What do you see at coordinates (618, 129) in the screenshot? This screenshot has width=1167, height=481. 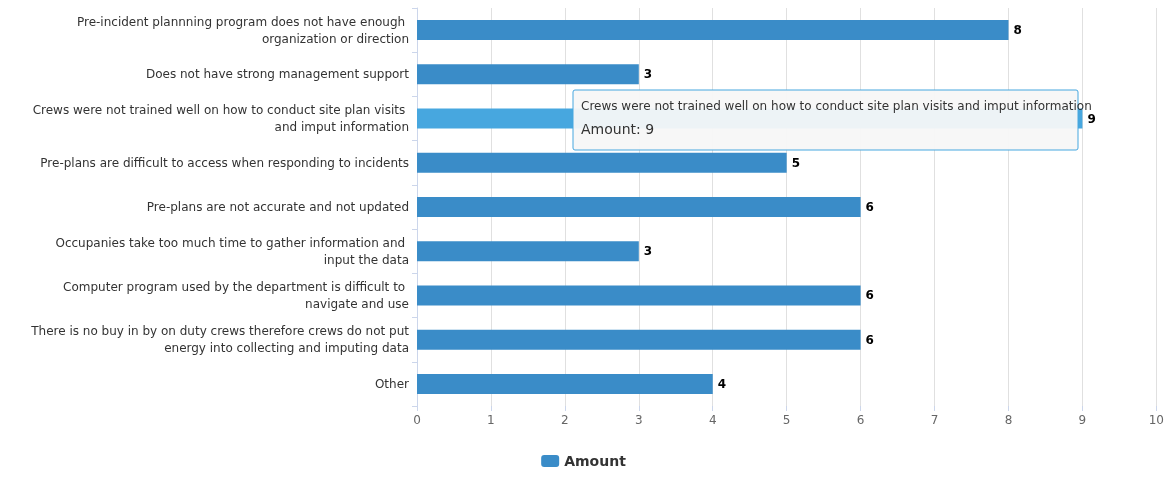 I see `annotation: Amount: 9` at bounding box center [618, 129].